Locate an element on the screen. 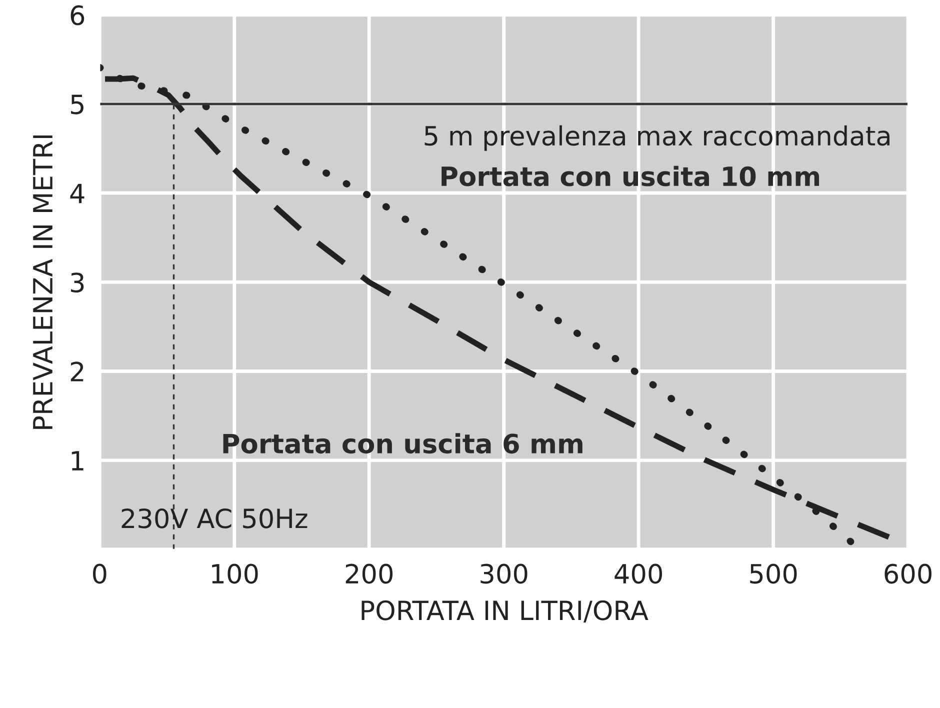  x-tick-label: 500 is located at coordinates (773, 574).